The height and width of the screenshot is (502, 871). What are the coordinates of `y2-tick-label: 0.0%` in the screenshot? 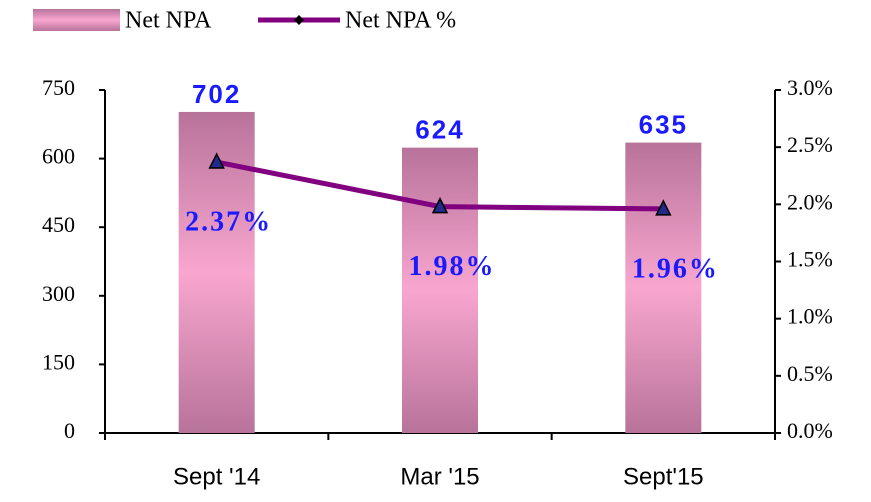 It's located at (810, 430).